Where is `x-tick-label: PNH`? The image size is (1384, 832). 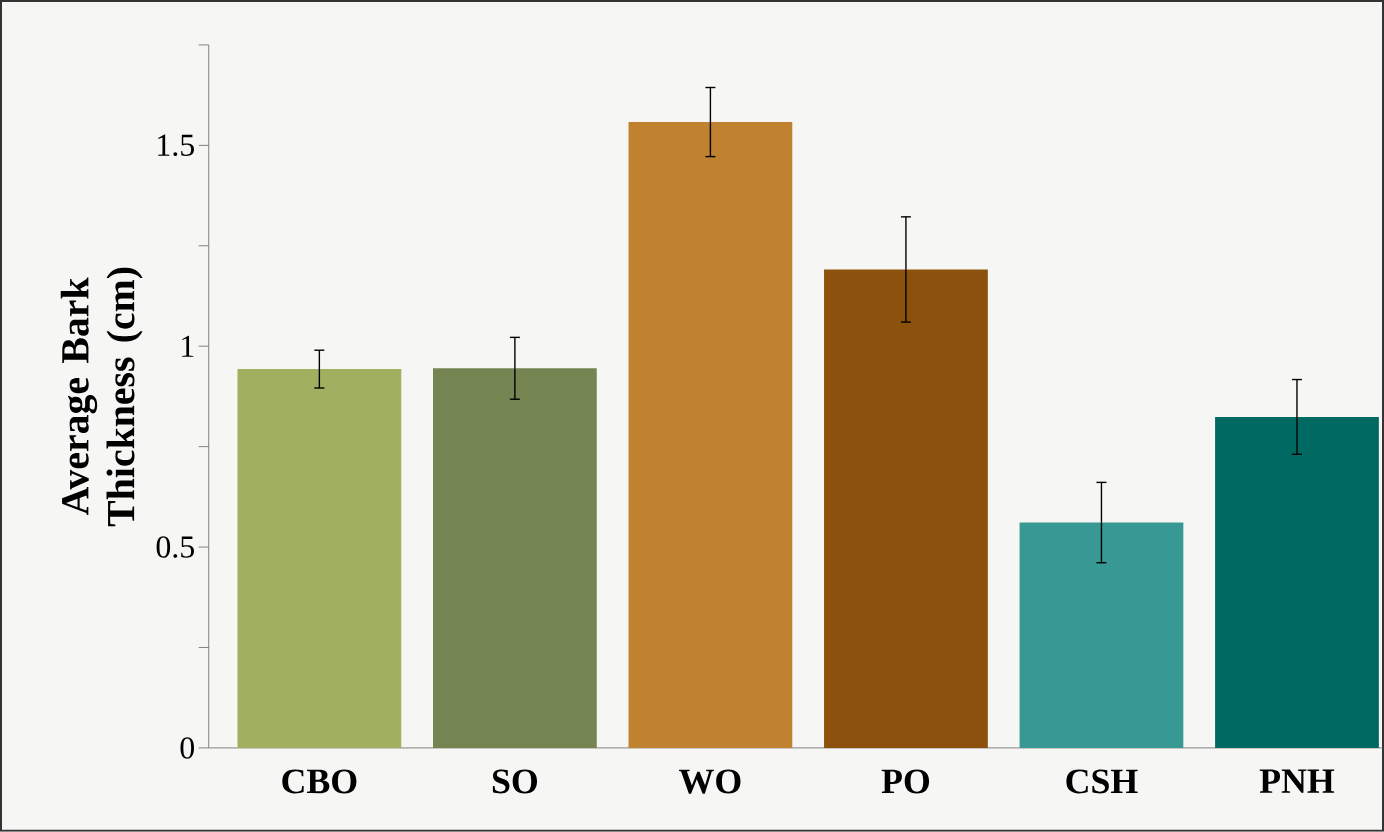 x-tick-label: PNH is located at coordinates (1297, 781).